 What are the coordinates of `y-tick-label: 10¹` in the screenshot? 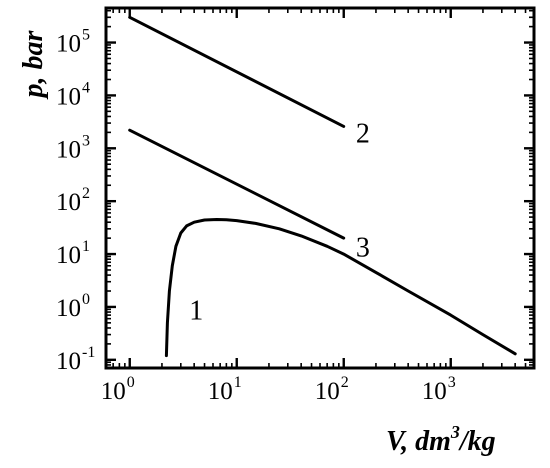 It's located at (73, 253).